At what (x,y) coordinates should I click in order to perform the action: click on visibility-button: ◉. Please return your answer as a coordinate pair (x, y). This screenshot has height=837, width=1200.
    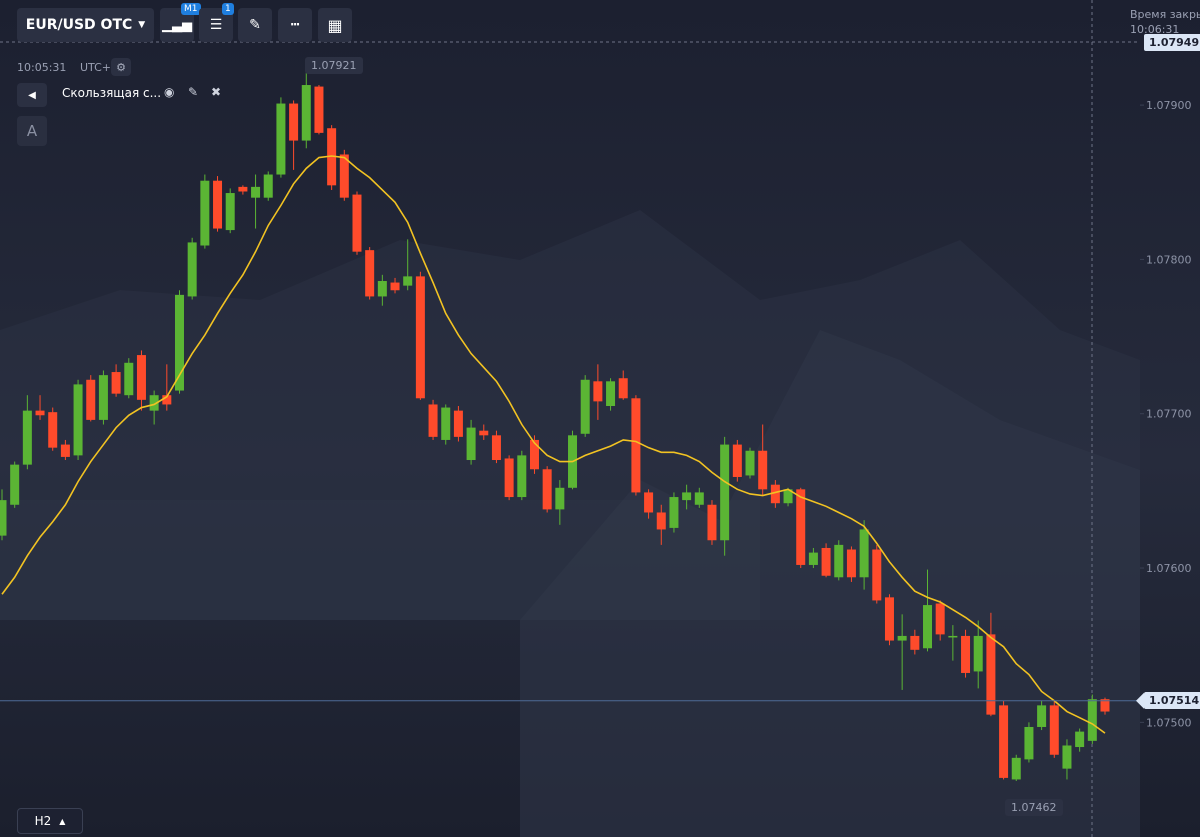
    Looking at the image, I should click on (169, 92).